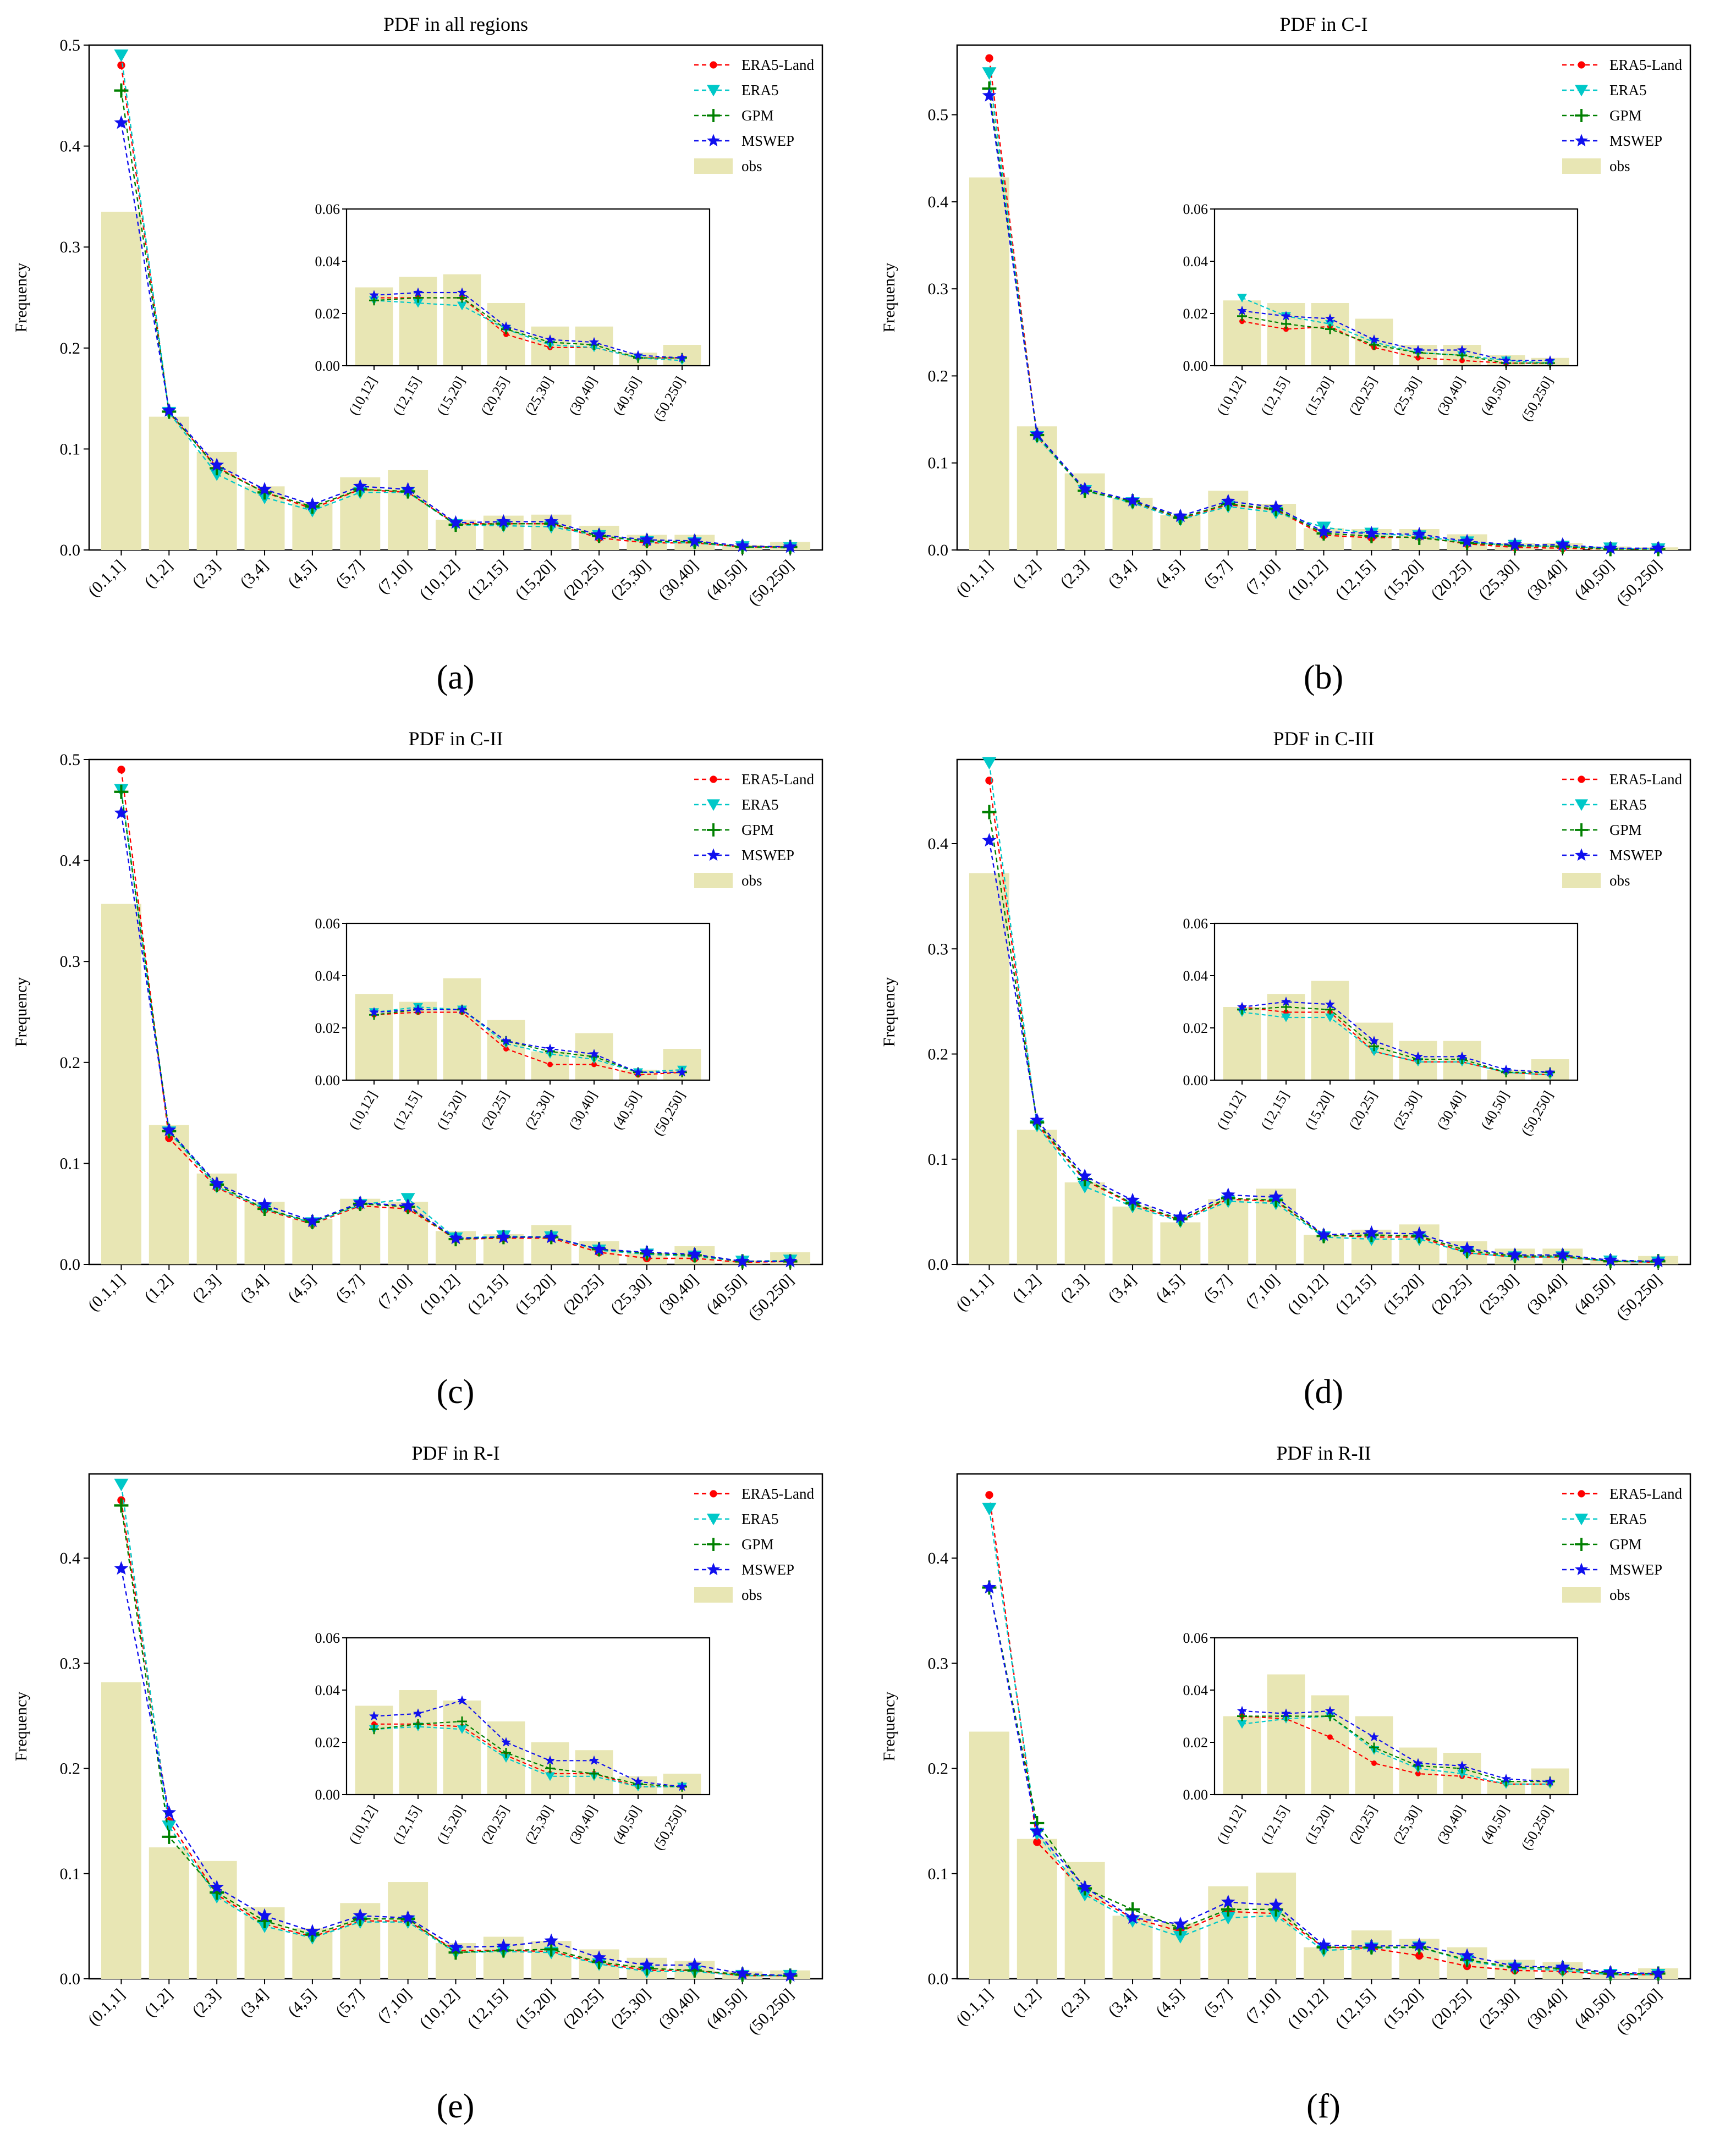  What do you see at coordinates (1396, 288) in the screenshot?
I see `inset-frame` at bounding box center [1396, 288].